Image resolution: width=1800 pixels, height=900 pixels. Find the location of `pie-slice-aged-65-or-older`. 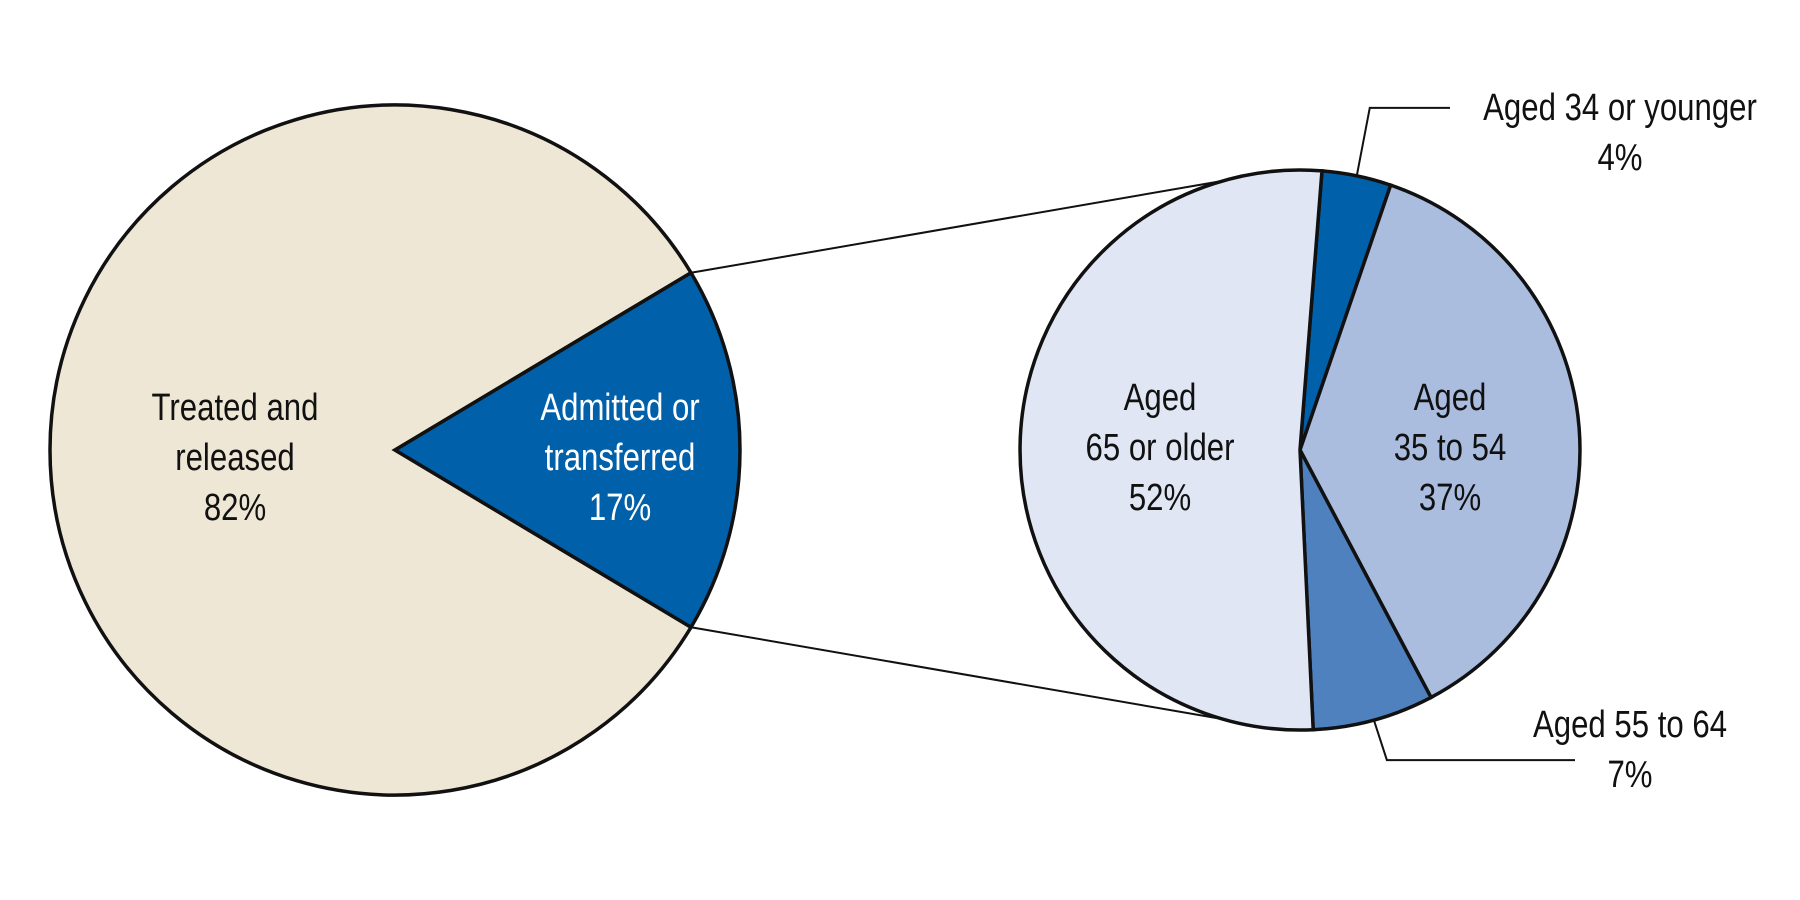

pie-slice-aged-65-or-older is located at coordinates (1171, 450).